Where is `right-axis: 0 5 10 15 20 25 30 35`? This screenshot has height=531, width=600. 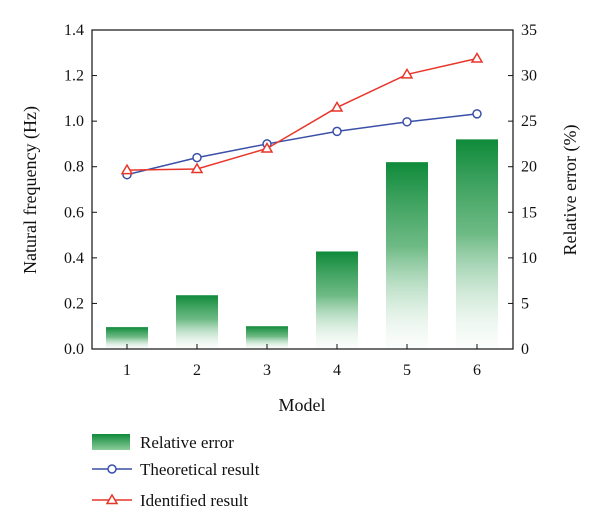 right-axis: 0 5 10 15 20 25 30 35 is located at coordinates (522, 190).